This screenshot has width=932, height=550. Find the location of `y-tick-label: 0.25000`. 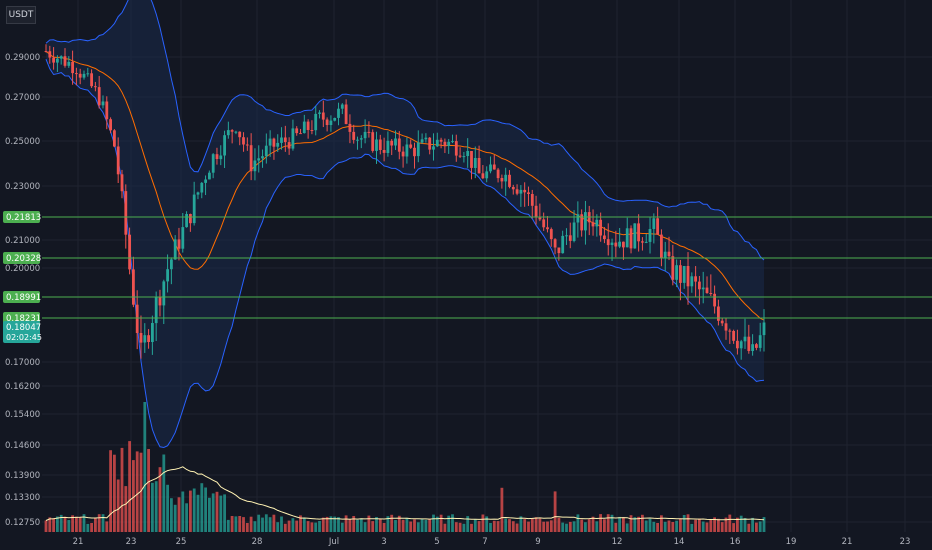

y-tick-label: 0.25000 is located at coordinates (22, 142).